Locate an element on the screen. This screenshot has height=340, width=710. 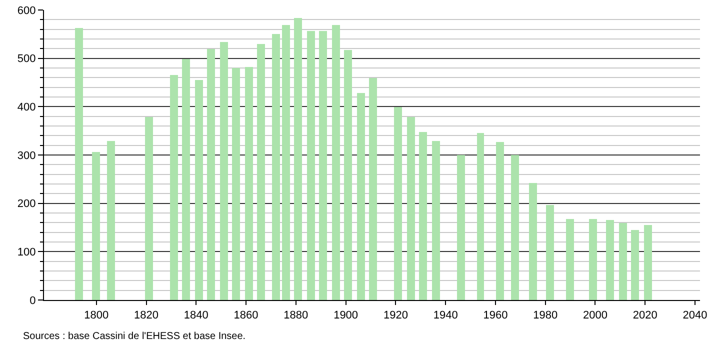
x-tick-label: 2040 is located at coordinates (695, 315).